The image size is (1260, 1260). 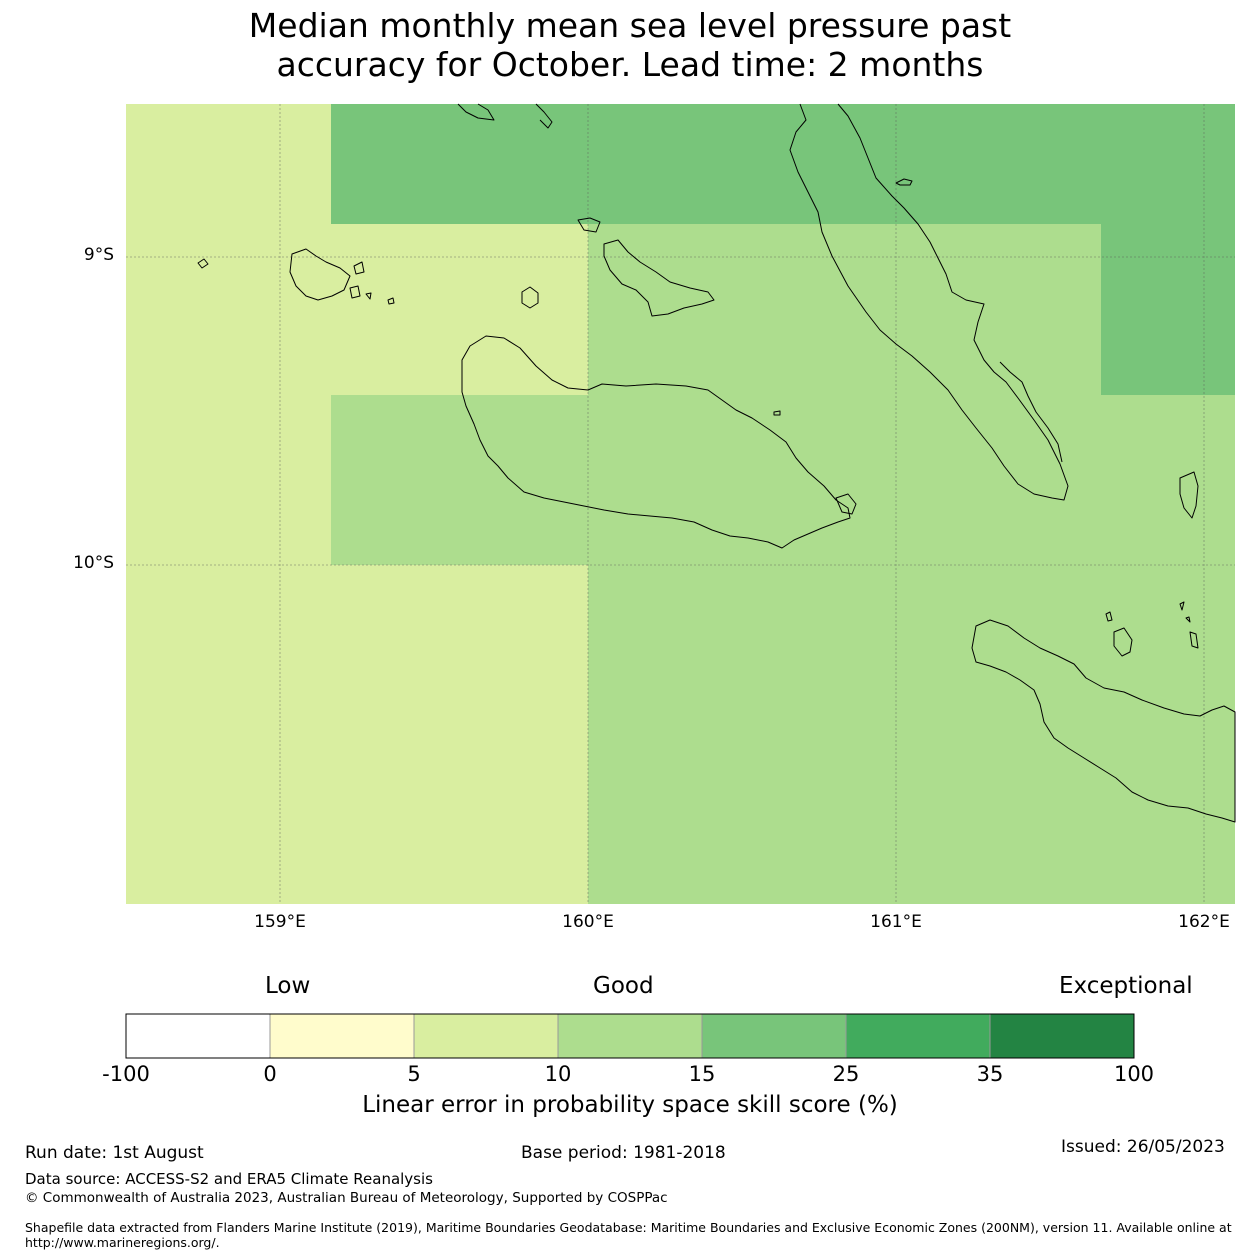 What do you see at coordinates (911, 734) in the screenshot?
I see `skill-cell-south-east` at bounding box center [911, 734].